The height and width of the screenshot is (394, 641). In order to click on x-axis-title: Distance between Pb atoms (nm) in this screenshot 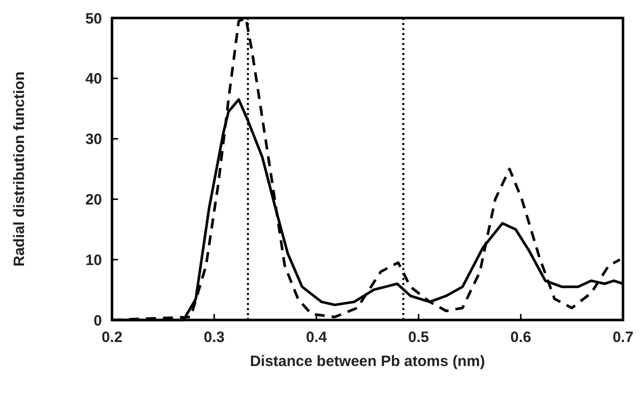, I will do `click(368, 361)`.